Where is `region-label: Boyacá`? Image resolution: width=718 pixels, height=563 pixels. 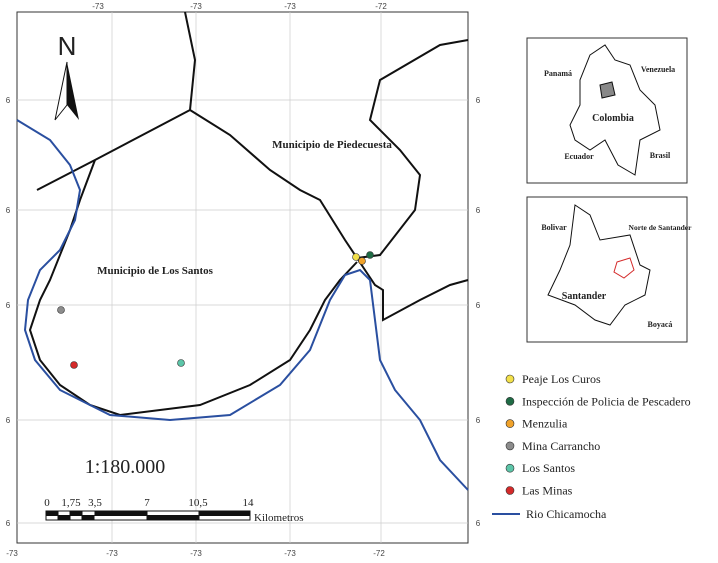 region-label: Boyacá is located at coordinates (660, 324).